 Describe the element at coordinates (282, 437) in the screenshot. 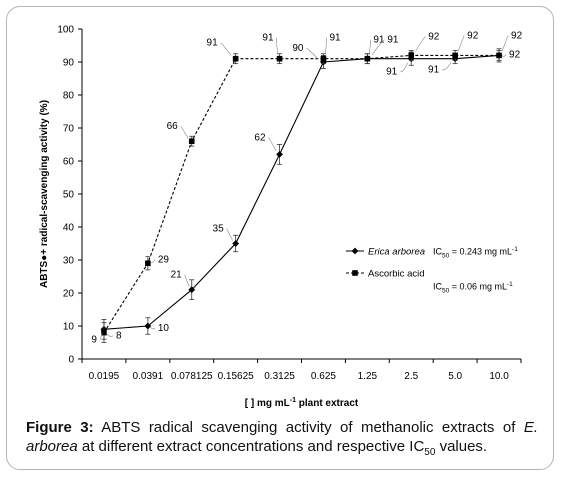

I see `caption-species: E. arborea` at that location.